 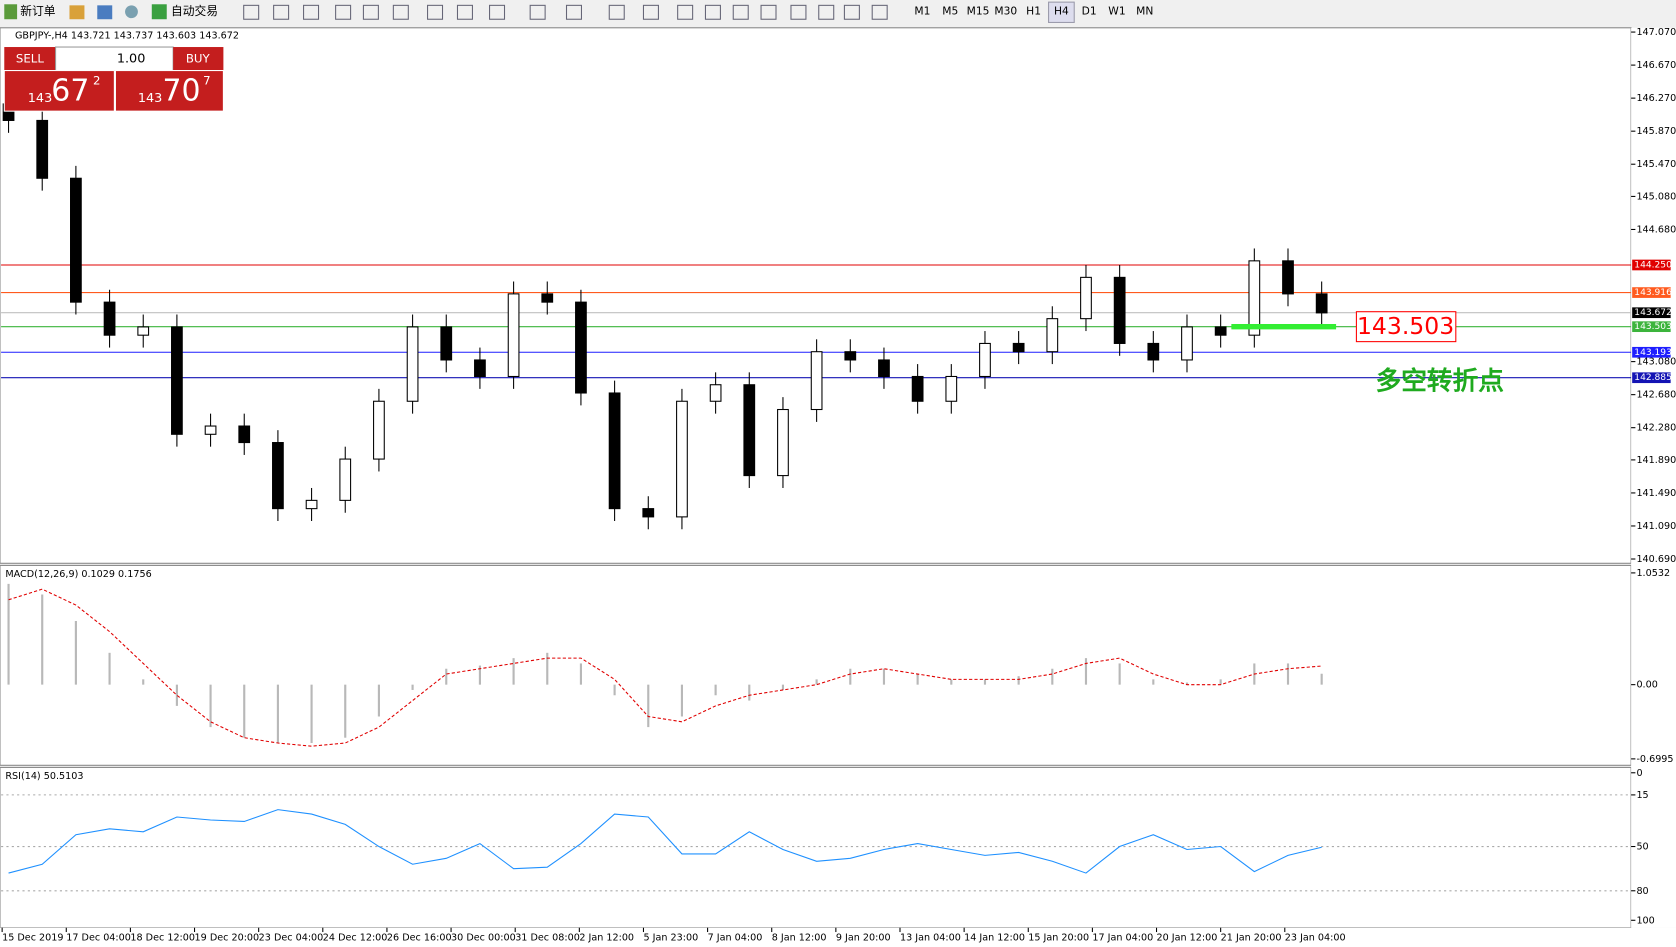 I want to click on new-order-icon, so click(x=11, y=12).